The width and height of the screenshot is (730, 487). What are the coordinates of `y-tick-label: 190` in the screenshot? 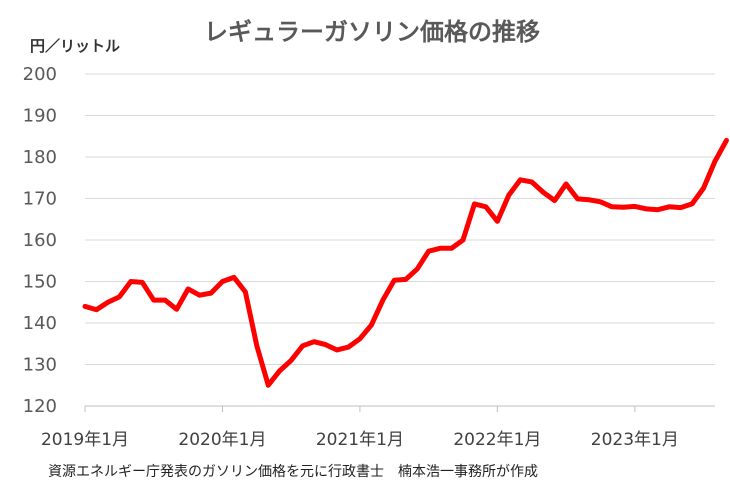 It's located at (40, 116).